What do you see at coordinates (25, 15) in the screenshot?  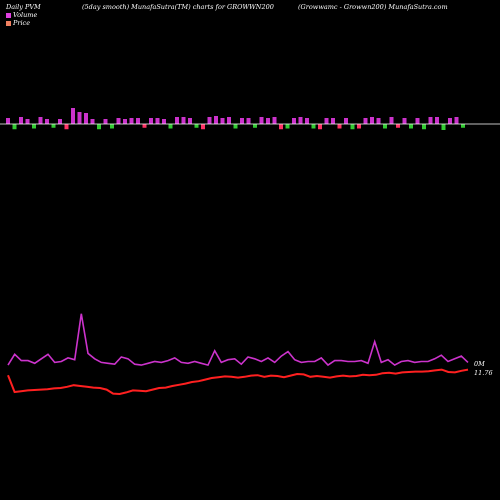 I see `legend-volume-label: Volume` at bounding box center [25, 15].